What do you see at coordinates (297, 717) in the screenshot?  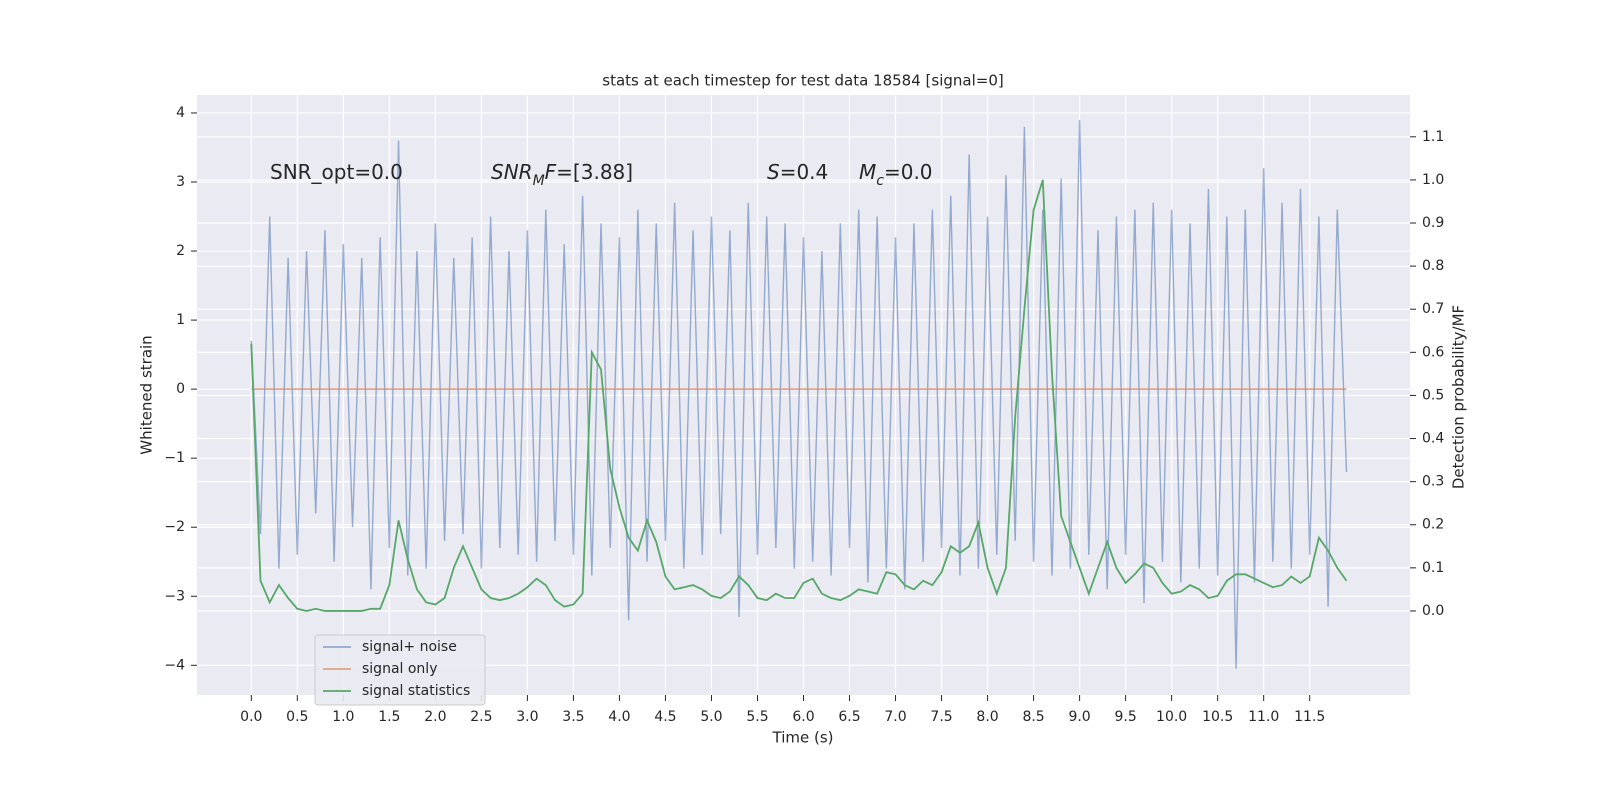 I see `x-tick-label: 0.5` at bounding box center [297, 717].